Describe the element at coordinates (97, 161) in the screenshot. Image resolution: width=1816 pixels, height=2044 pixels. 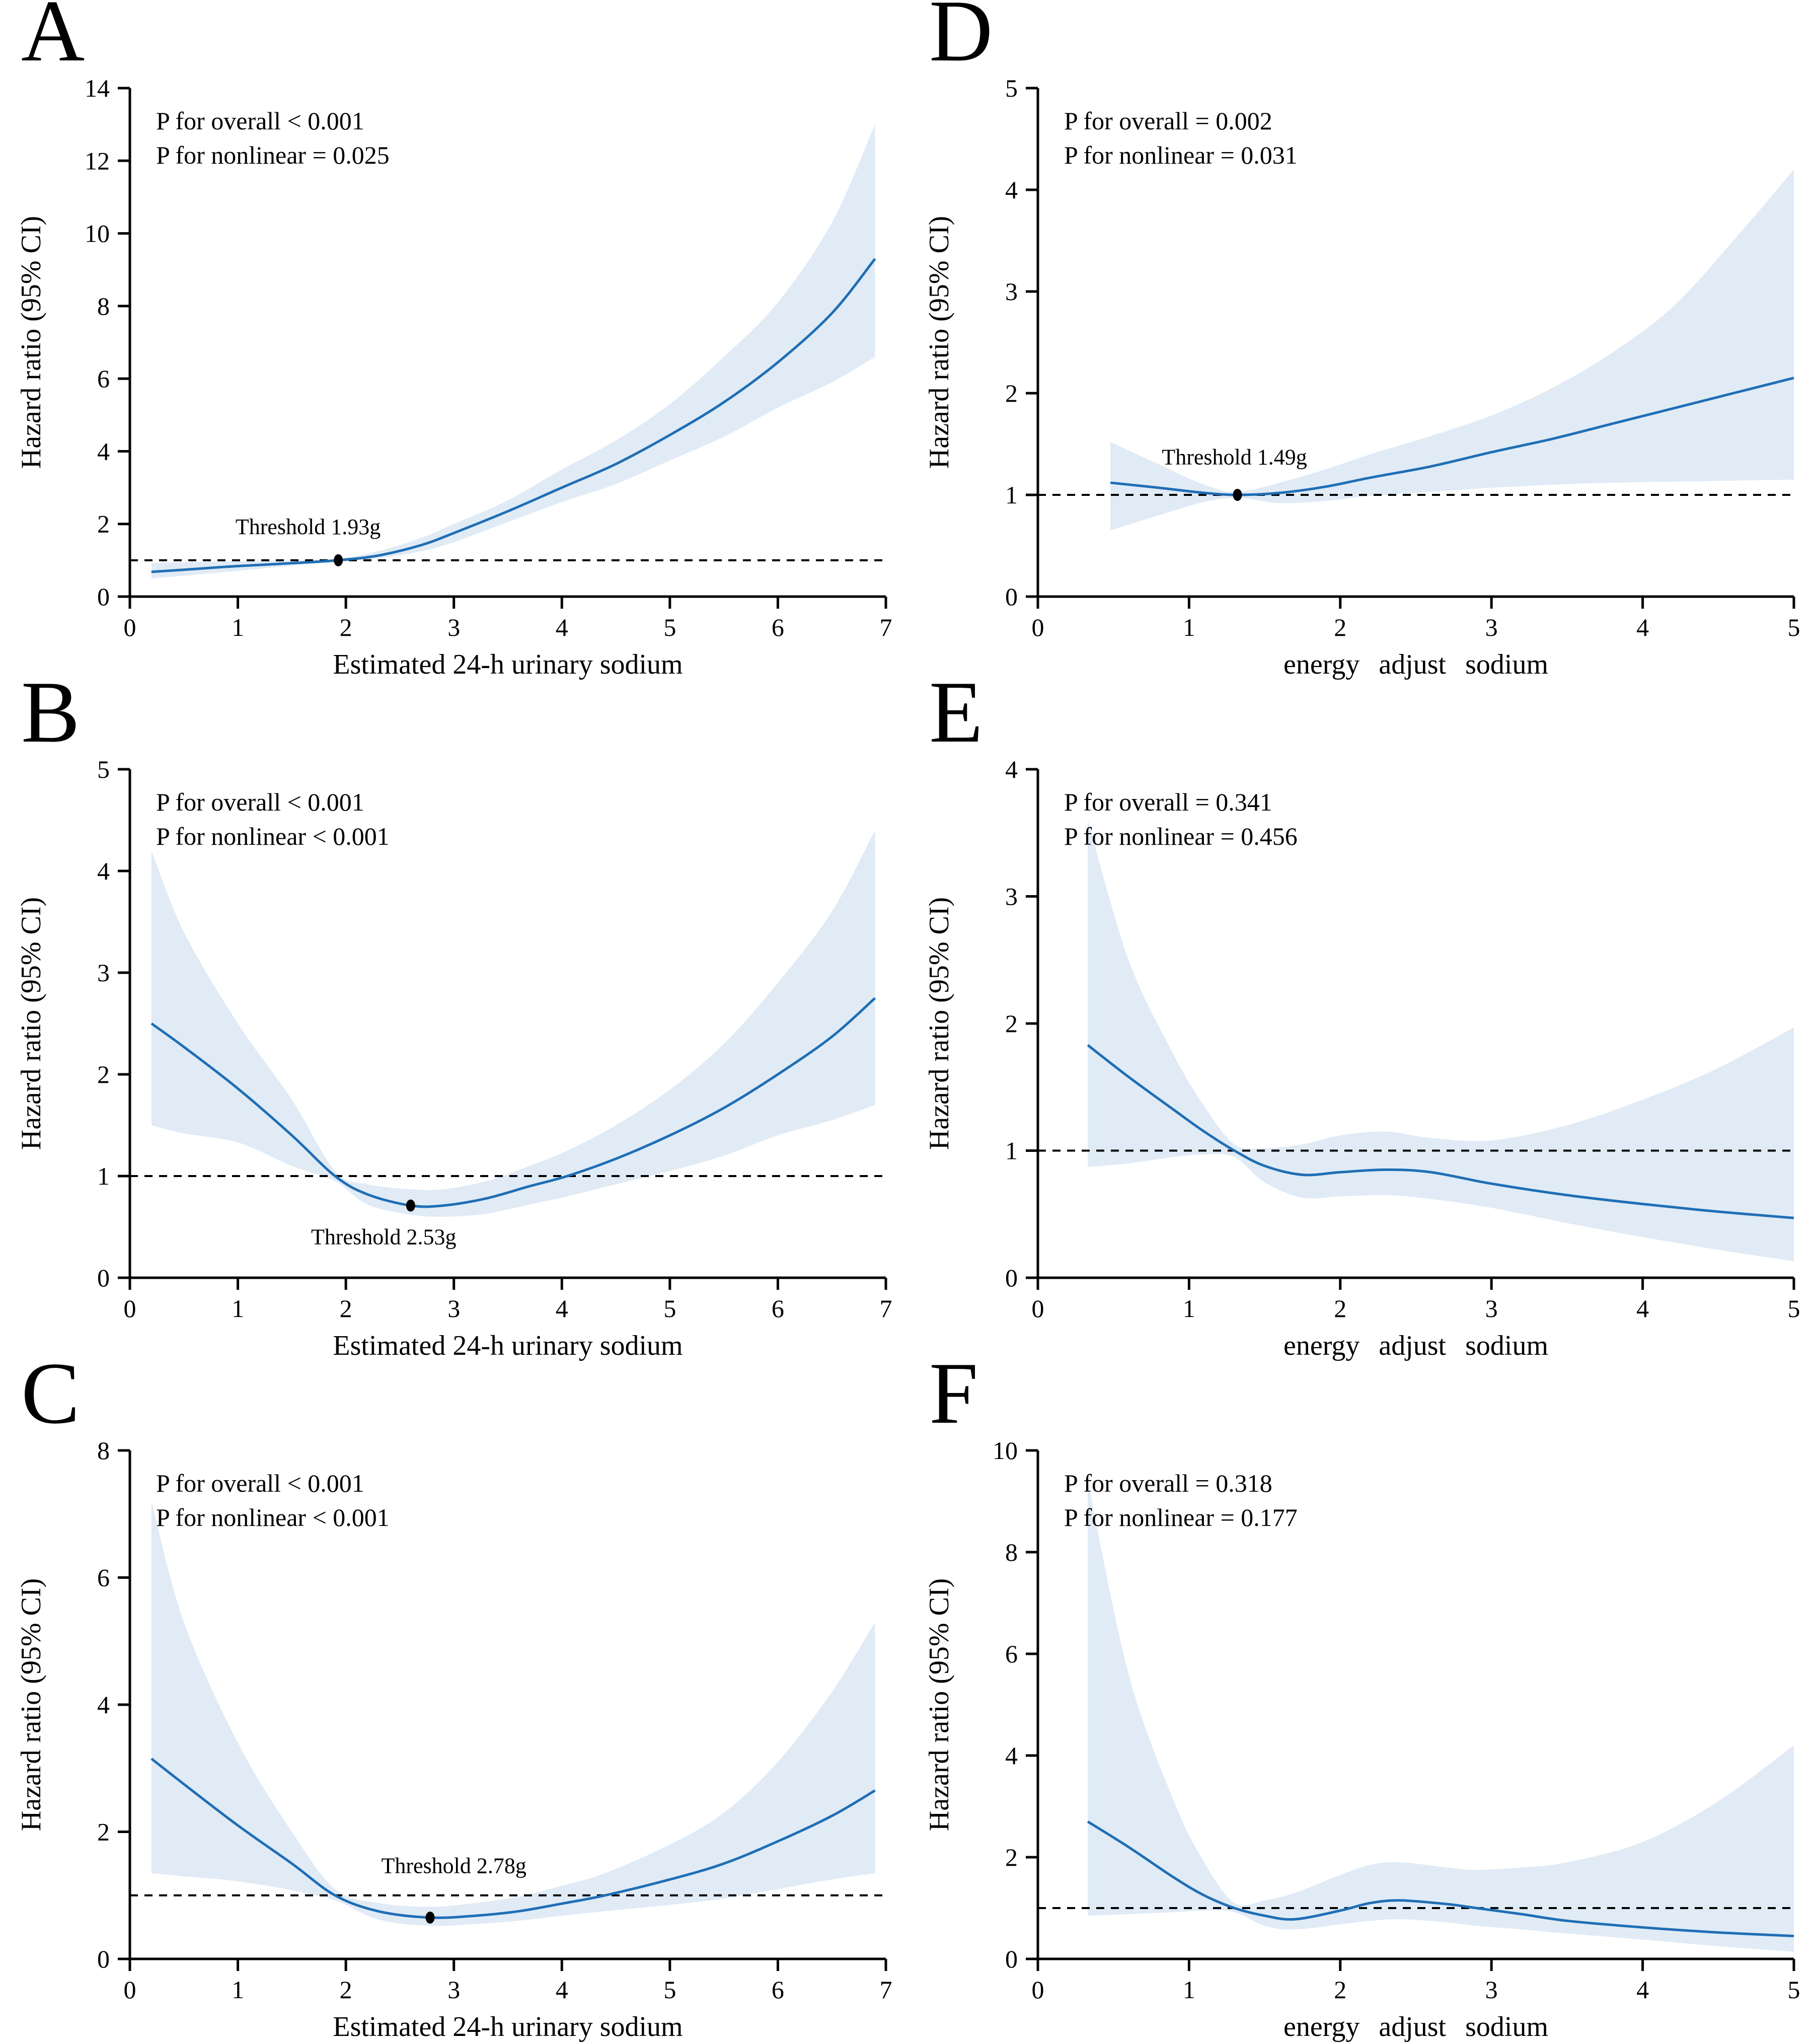
I see `tick-label: 12` at that location.